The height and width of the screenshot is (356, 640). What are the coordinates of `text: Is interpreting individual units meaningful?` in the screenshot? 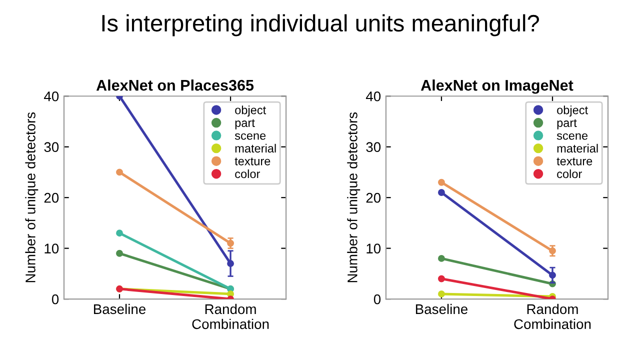 It's located at (320, 25).